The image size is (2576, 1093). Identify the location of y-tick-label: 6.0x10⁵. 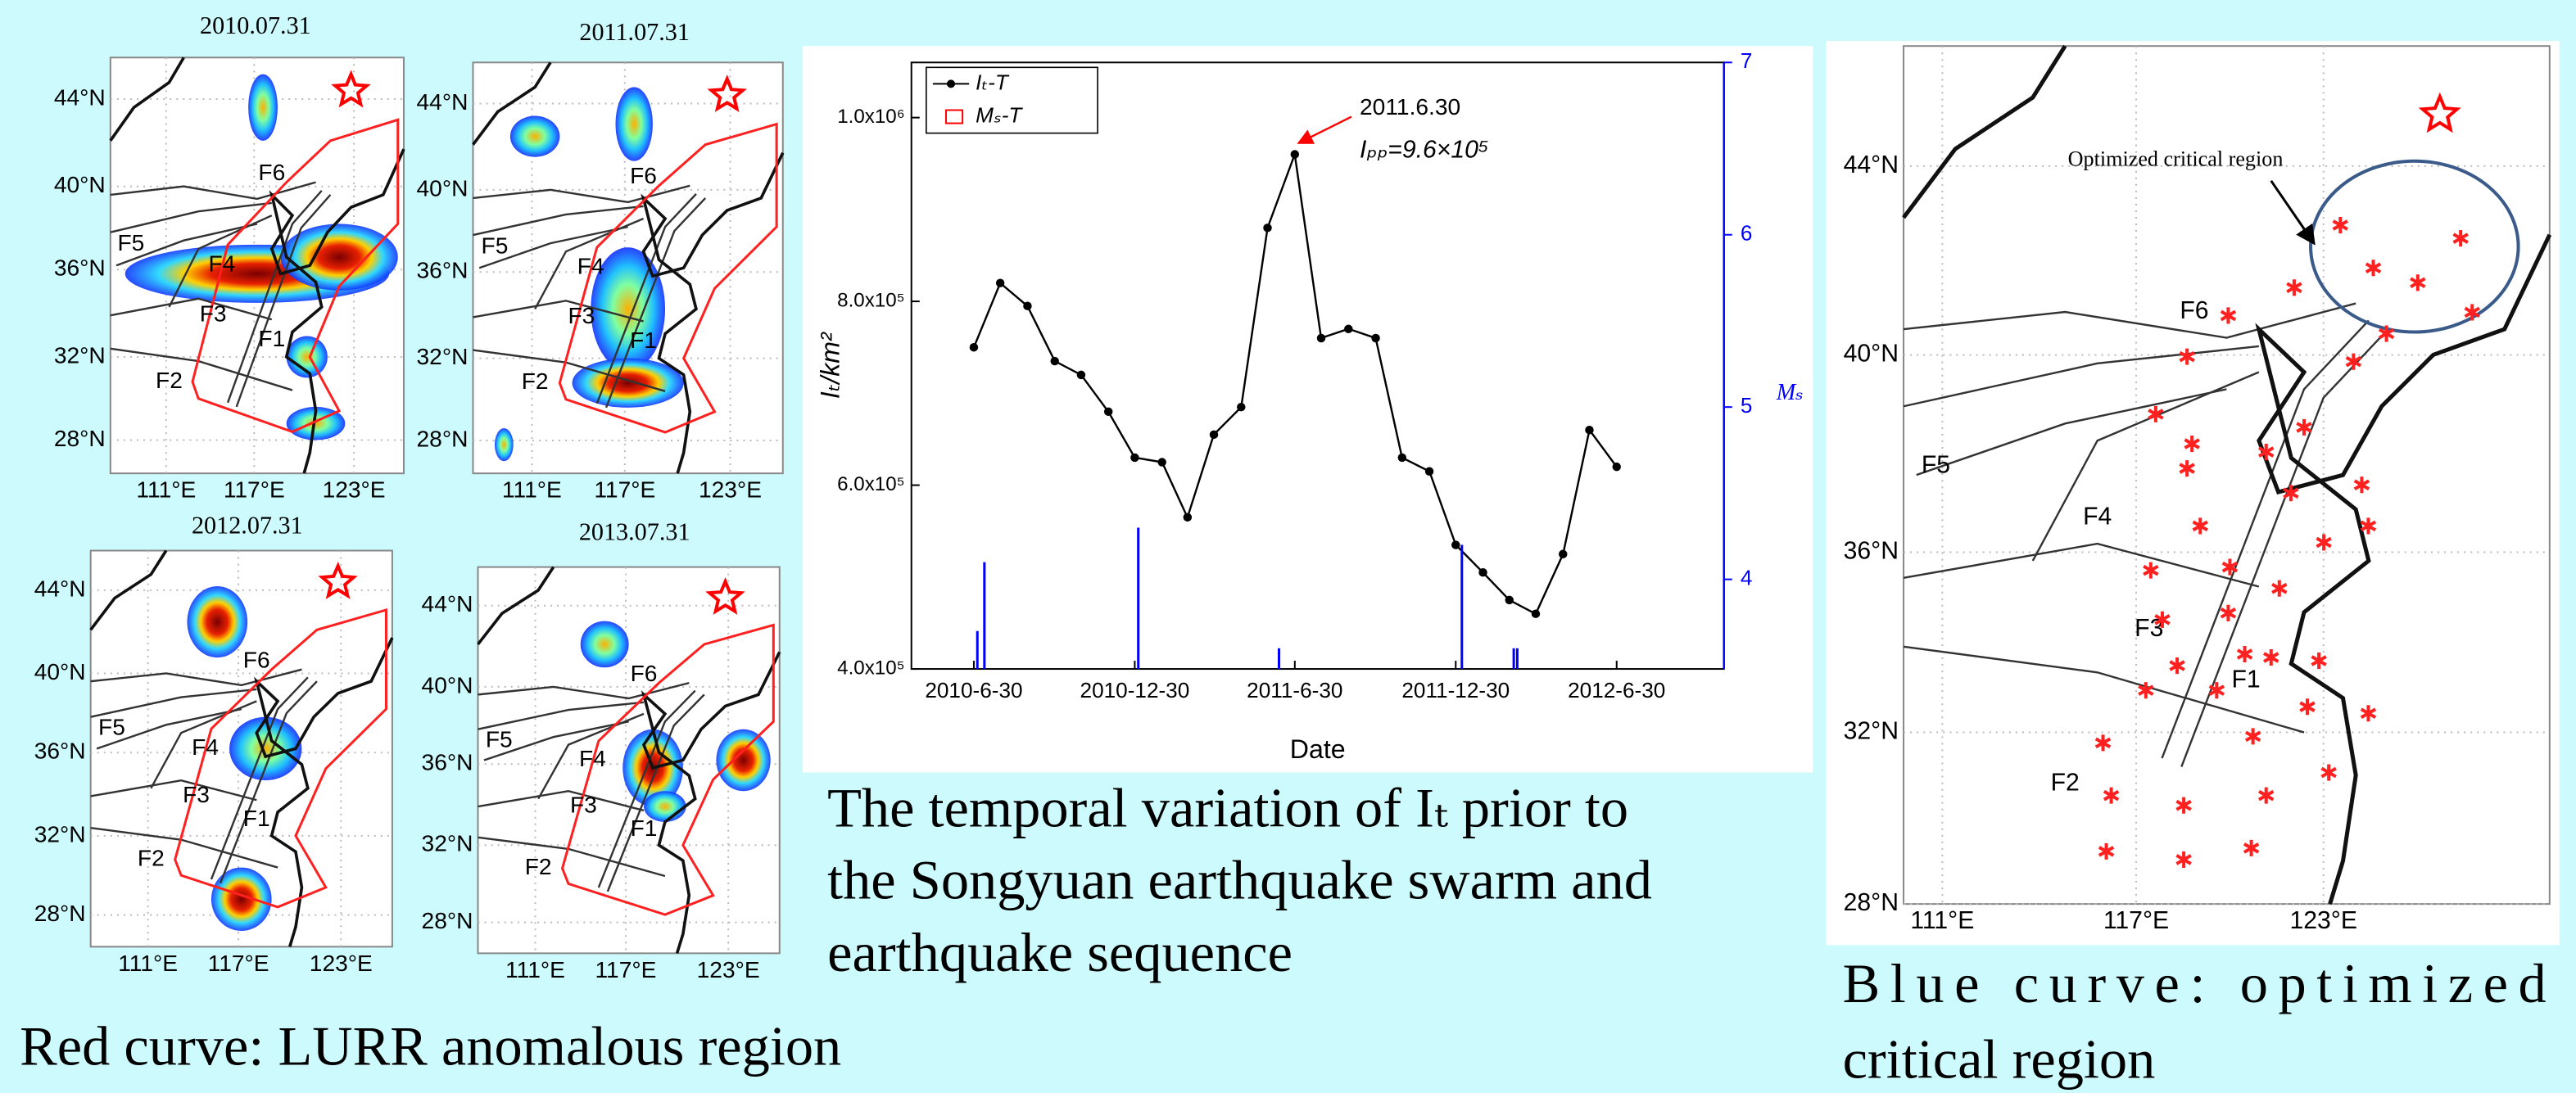
(870, 484).